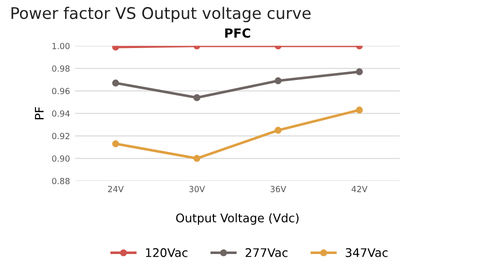 The height and width of the screenshot is (270, 500). Describe the element at coordinates (237, 219) in the screenshot. I see `x-axis-title: Output Voltage (Vdc)` at that location.